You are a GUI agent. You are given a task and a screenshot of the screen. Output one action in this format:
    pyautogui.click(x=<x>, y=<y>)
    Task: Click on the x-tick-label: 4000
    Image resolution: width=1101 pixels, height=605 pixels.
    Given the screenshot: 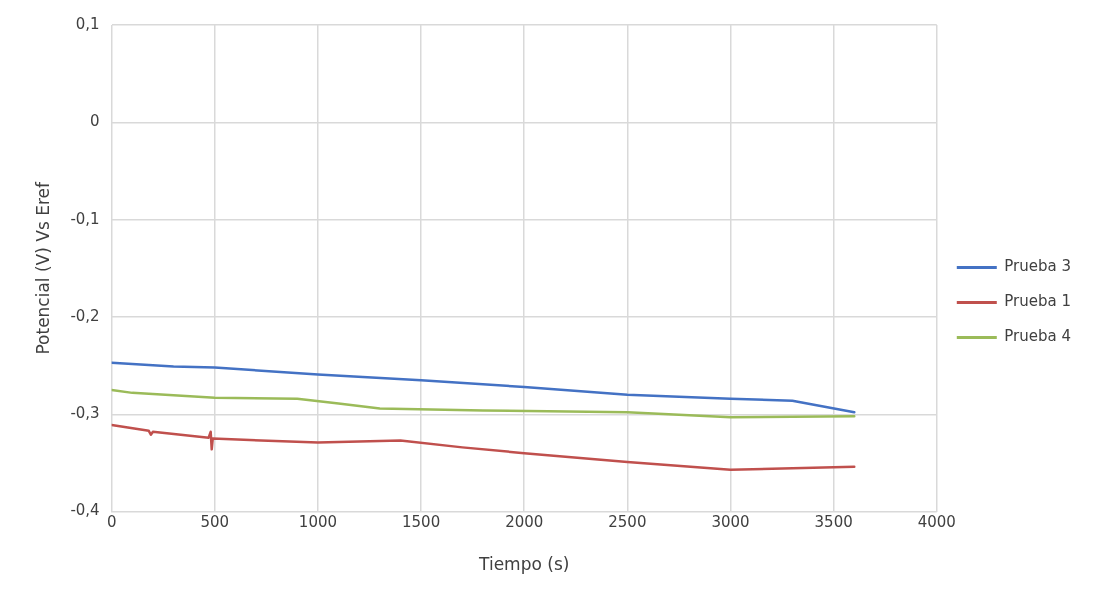 What is the action you would take?
    pyautogui.click(x=936, y=522)
    